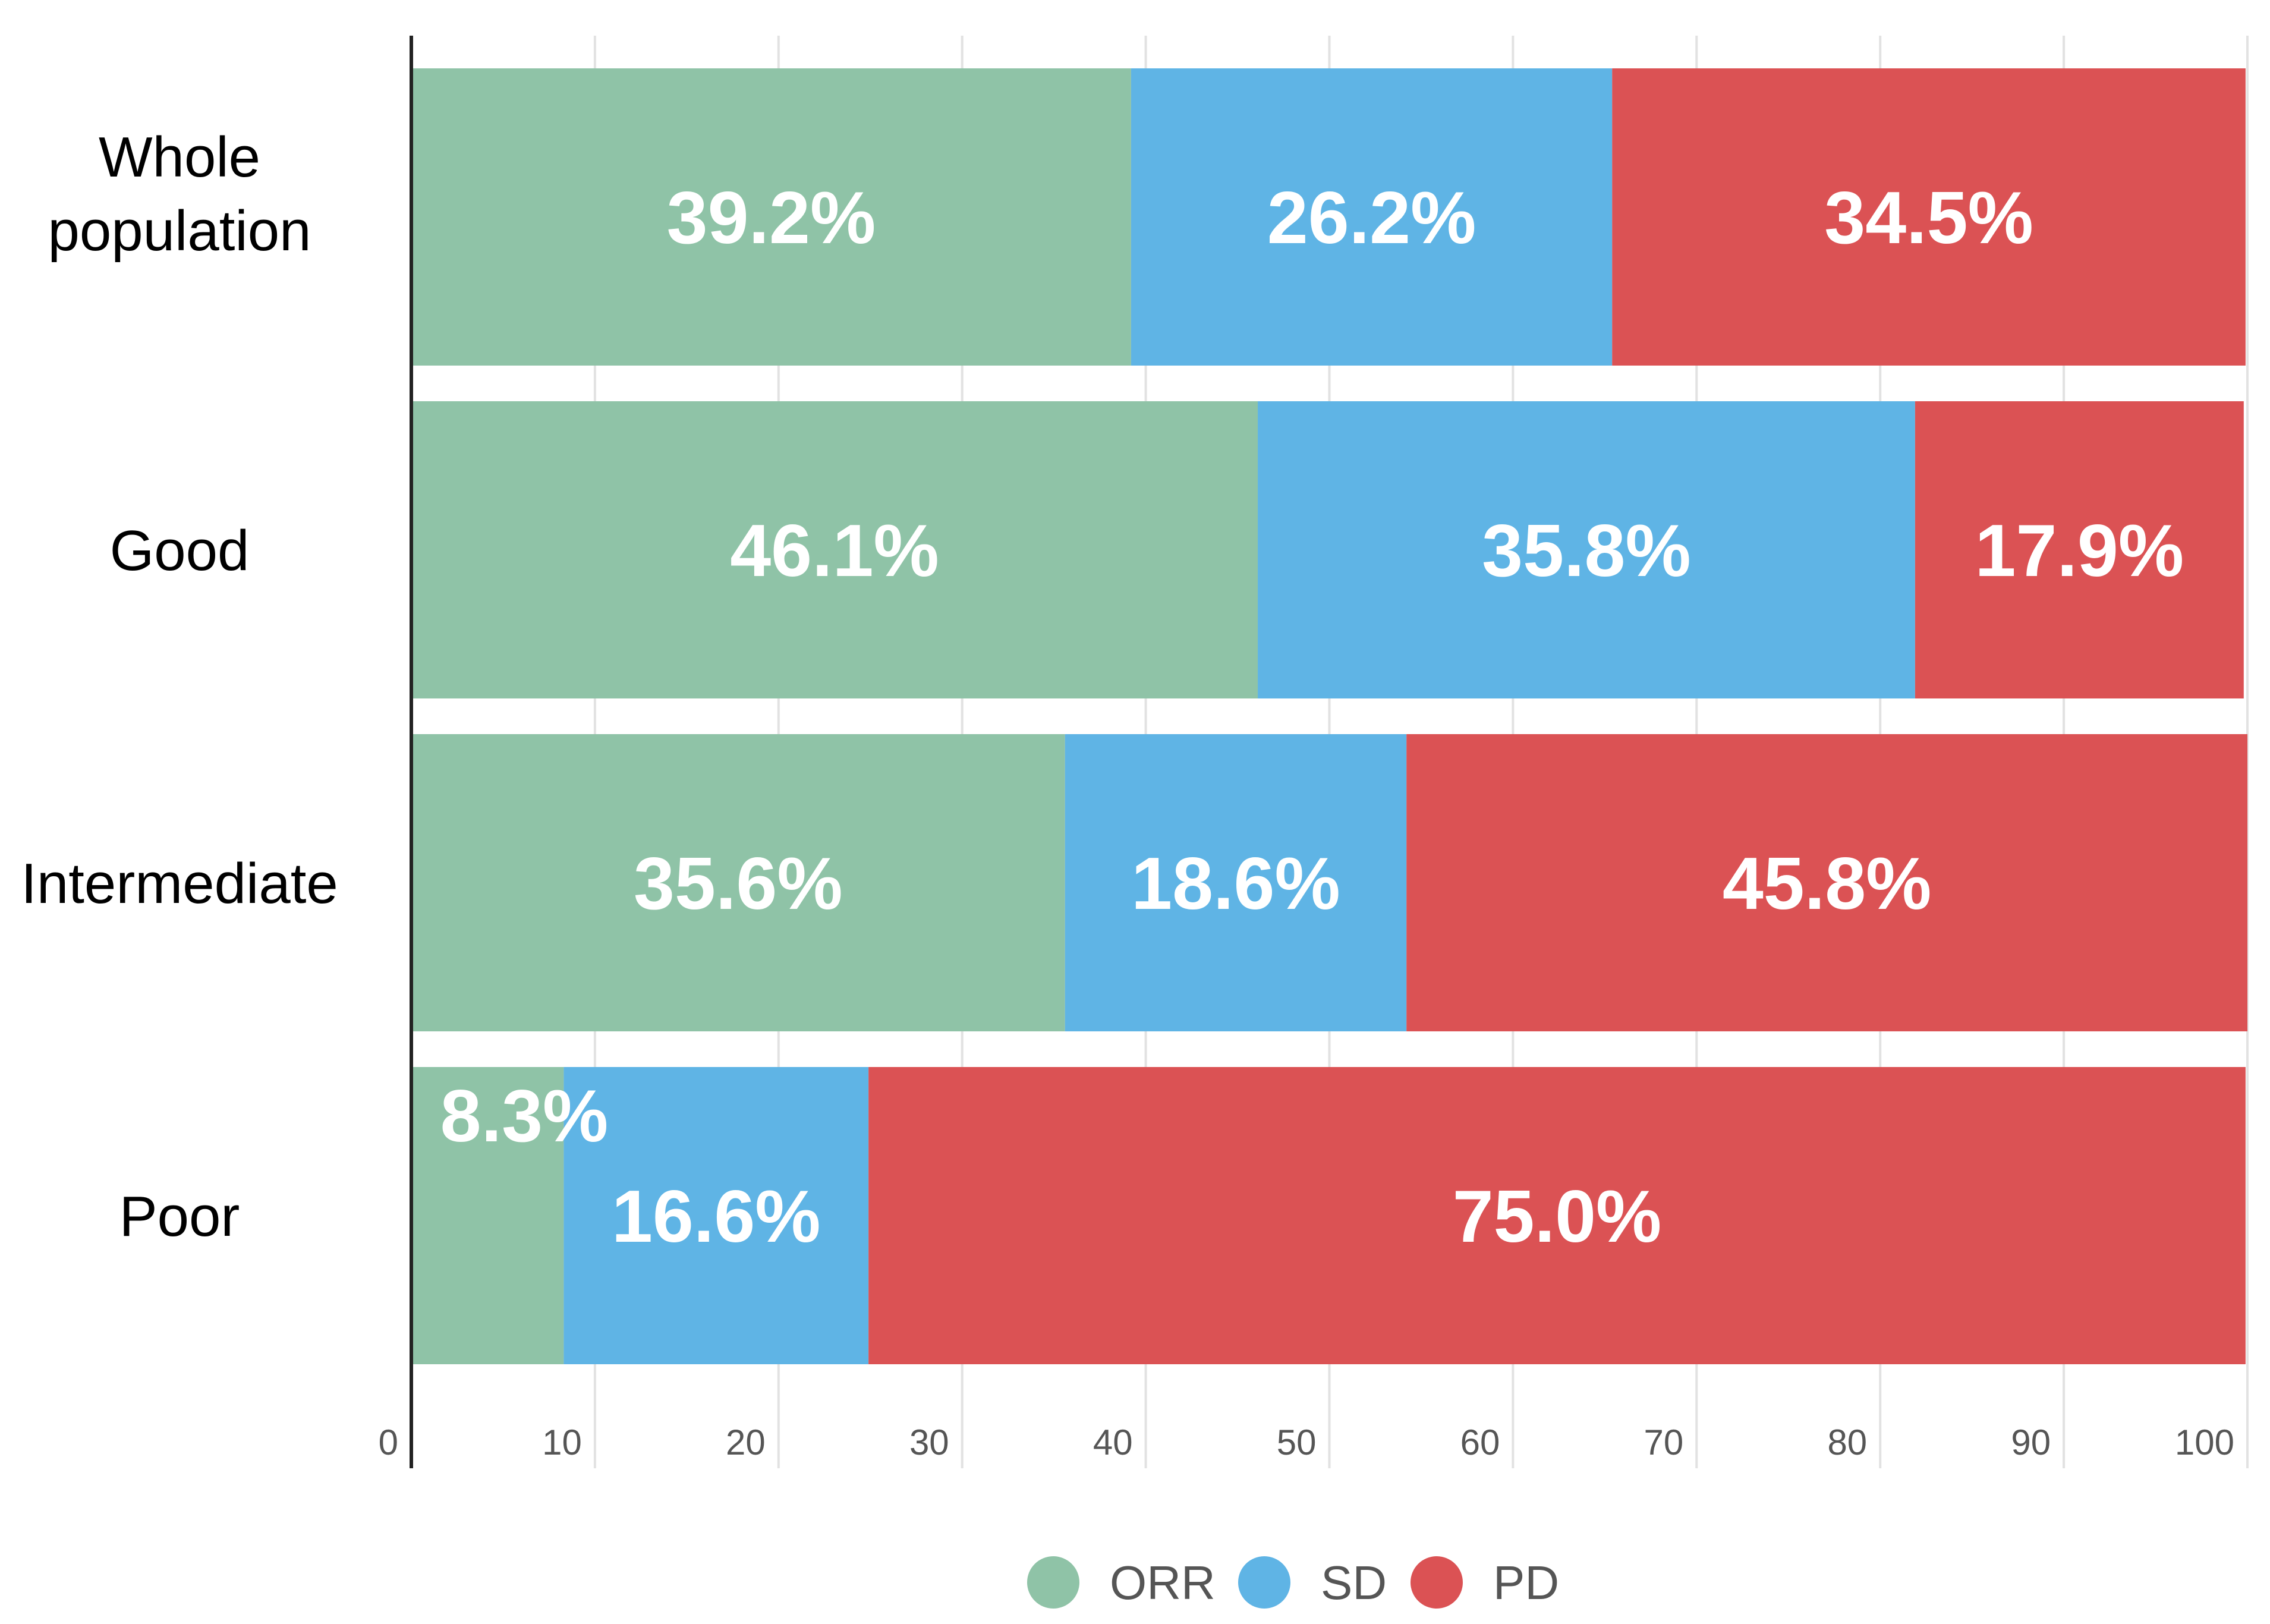 The height and width of the screenshot is (1624, 2270). I want to click on x-tick-label: 40, so click(1113, 1442).